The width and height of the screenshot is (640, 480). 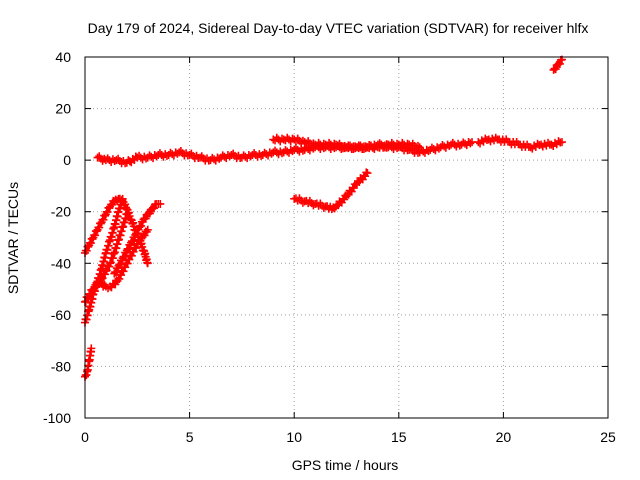 What do you see at coordinates (345, 465) in the screenshot?
I see `x-axis-label: GPS time / hours` at bounding box center [345, 465].